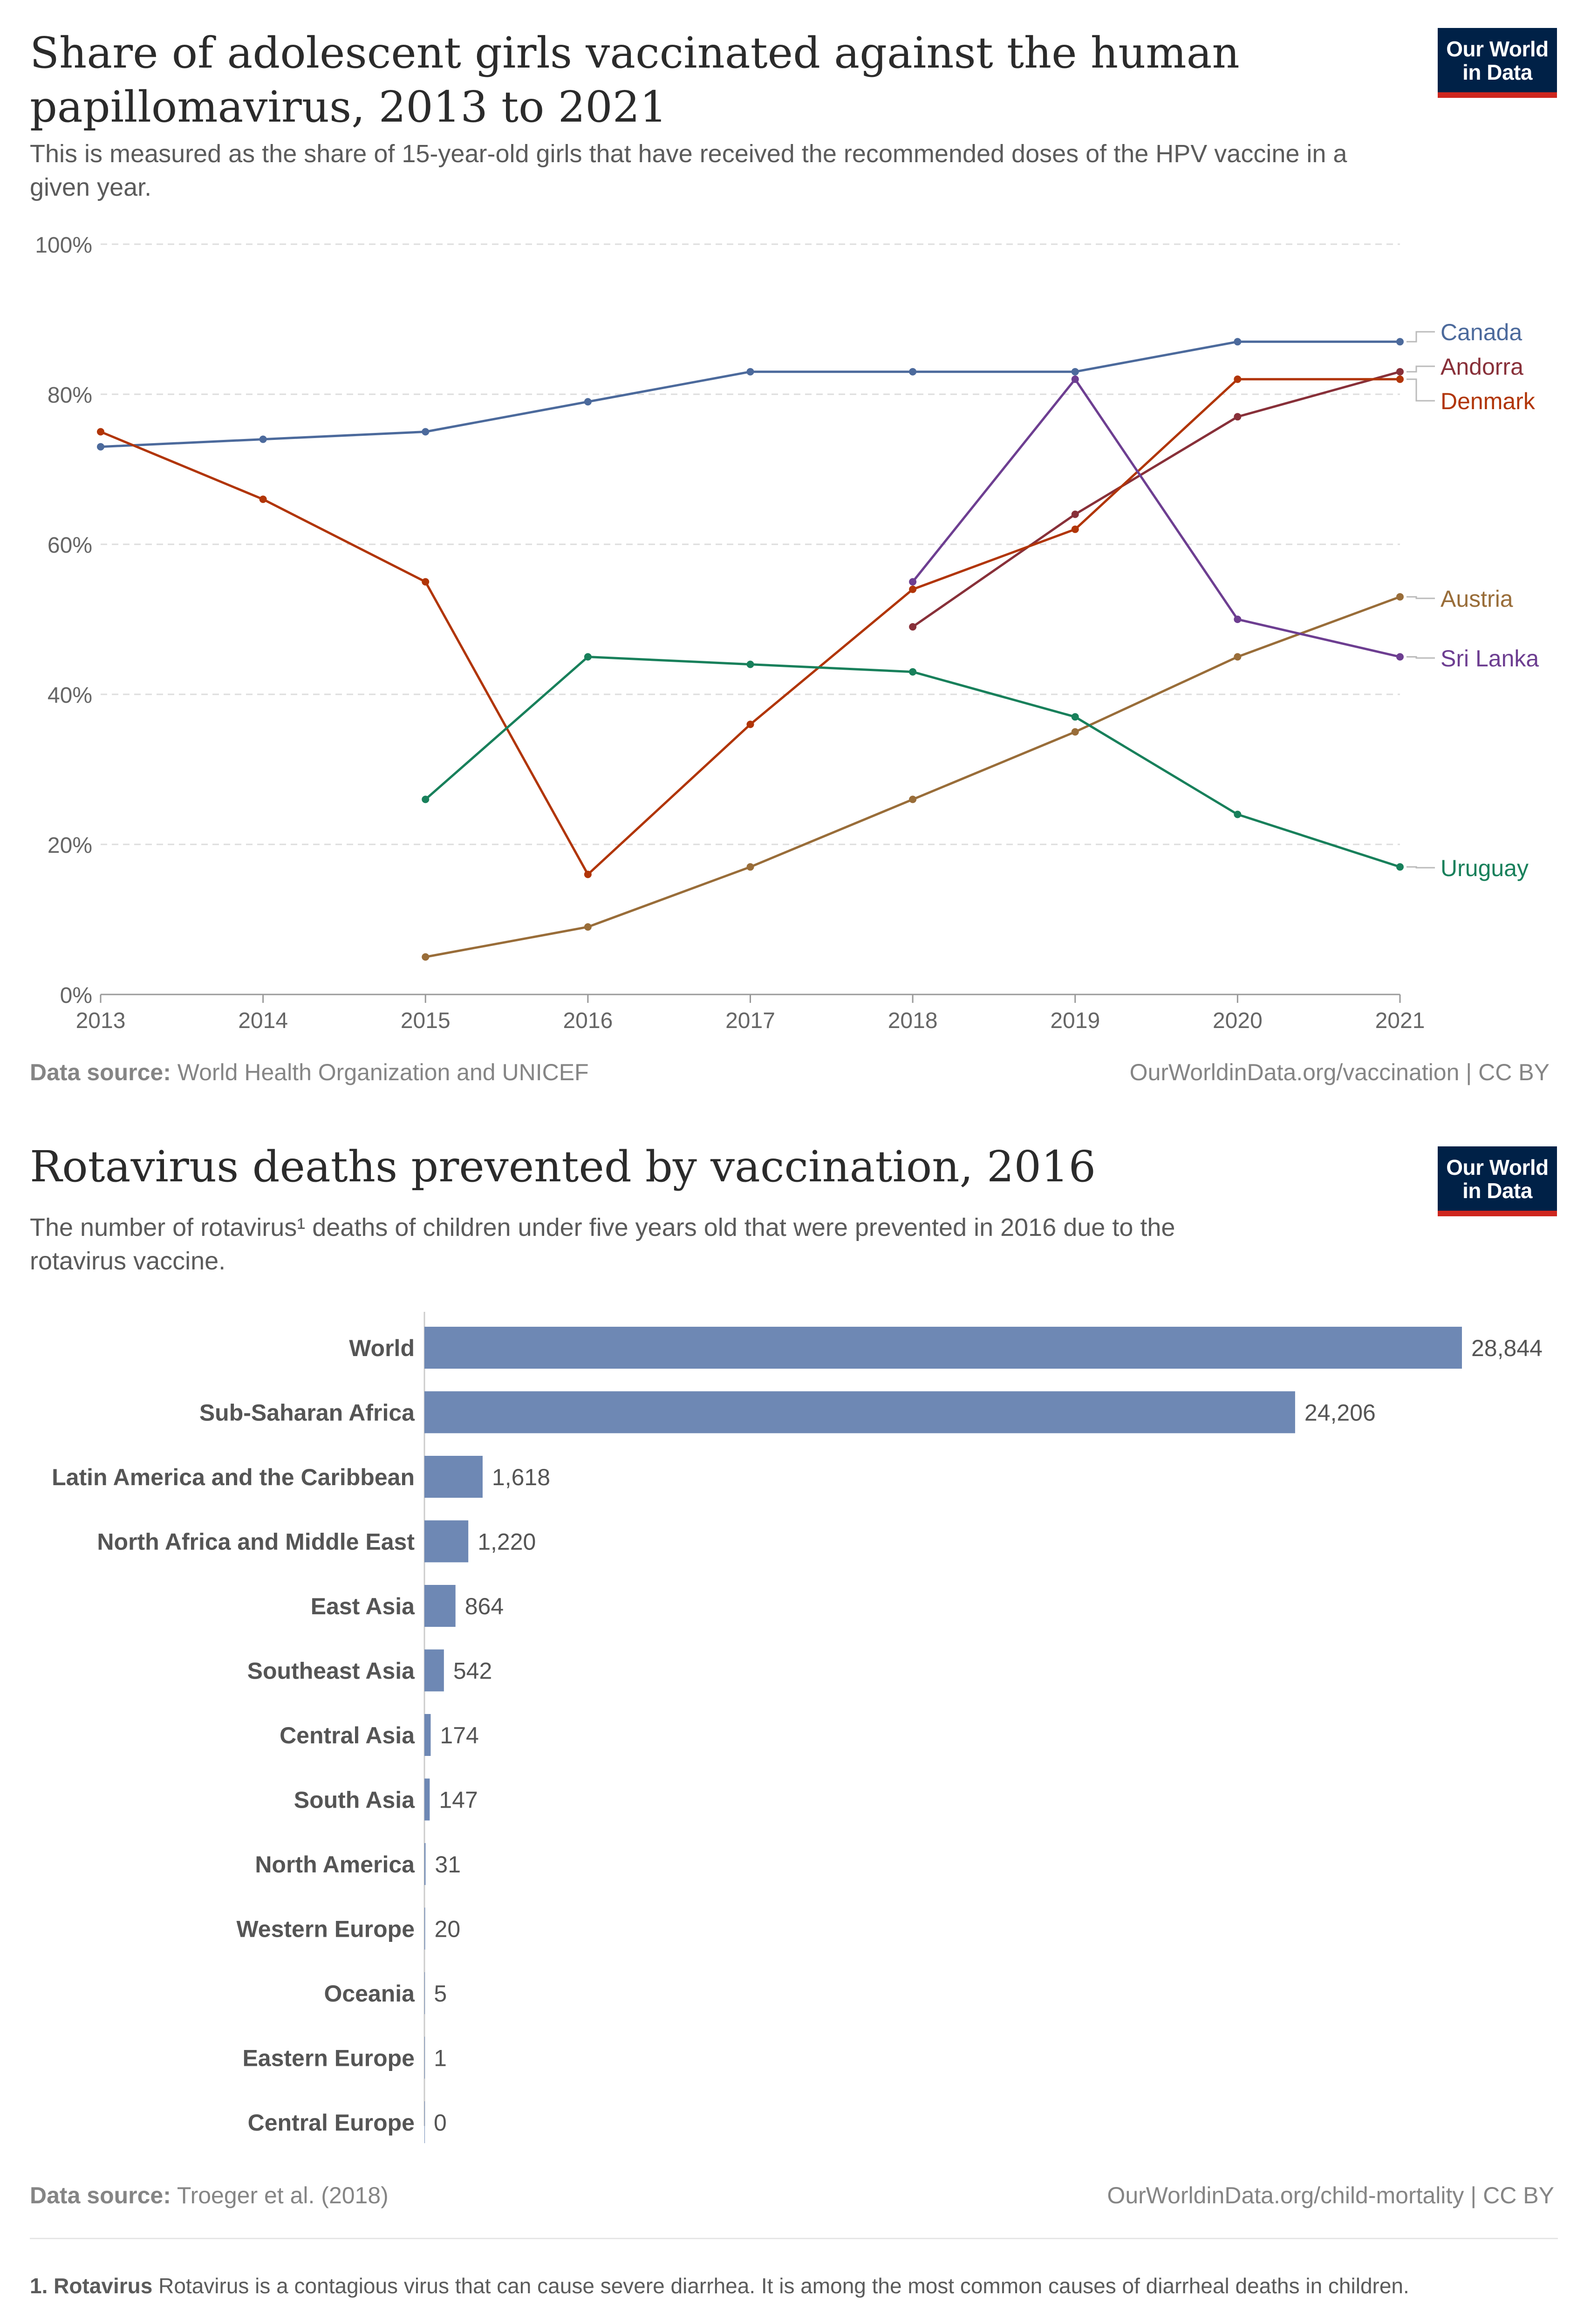  What do you see at coordinates (101, 2195) in the screenshot?
I see `chart2-source-label: Data source:` at bounding box center [101, 2195].